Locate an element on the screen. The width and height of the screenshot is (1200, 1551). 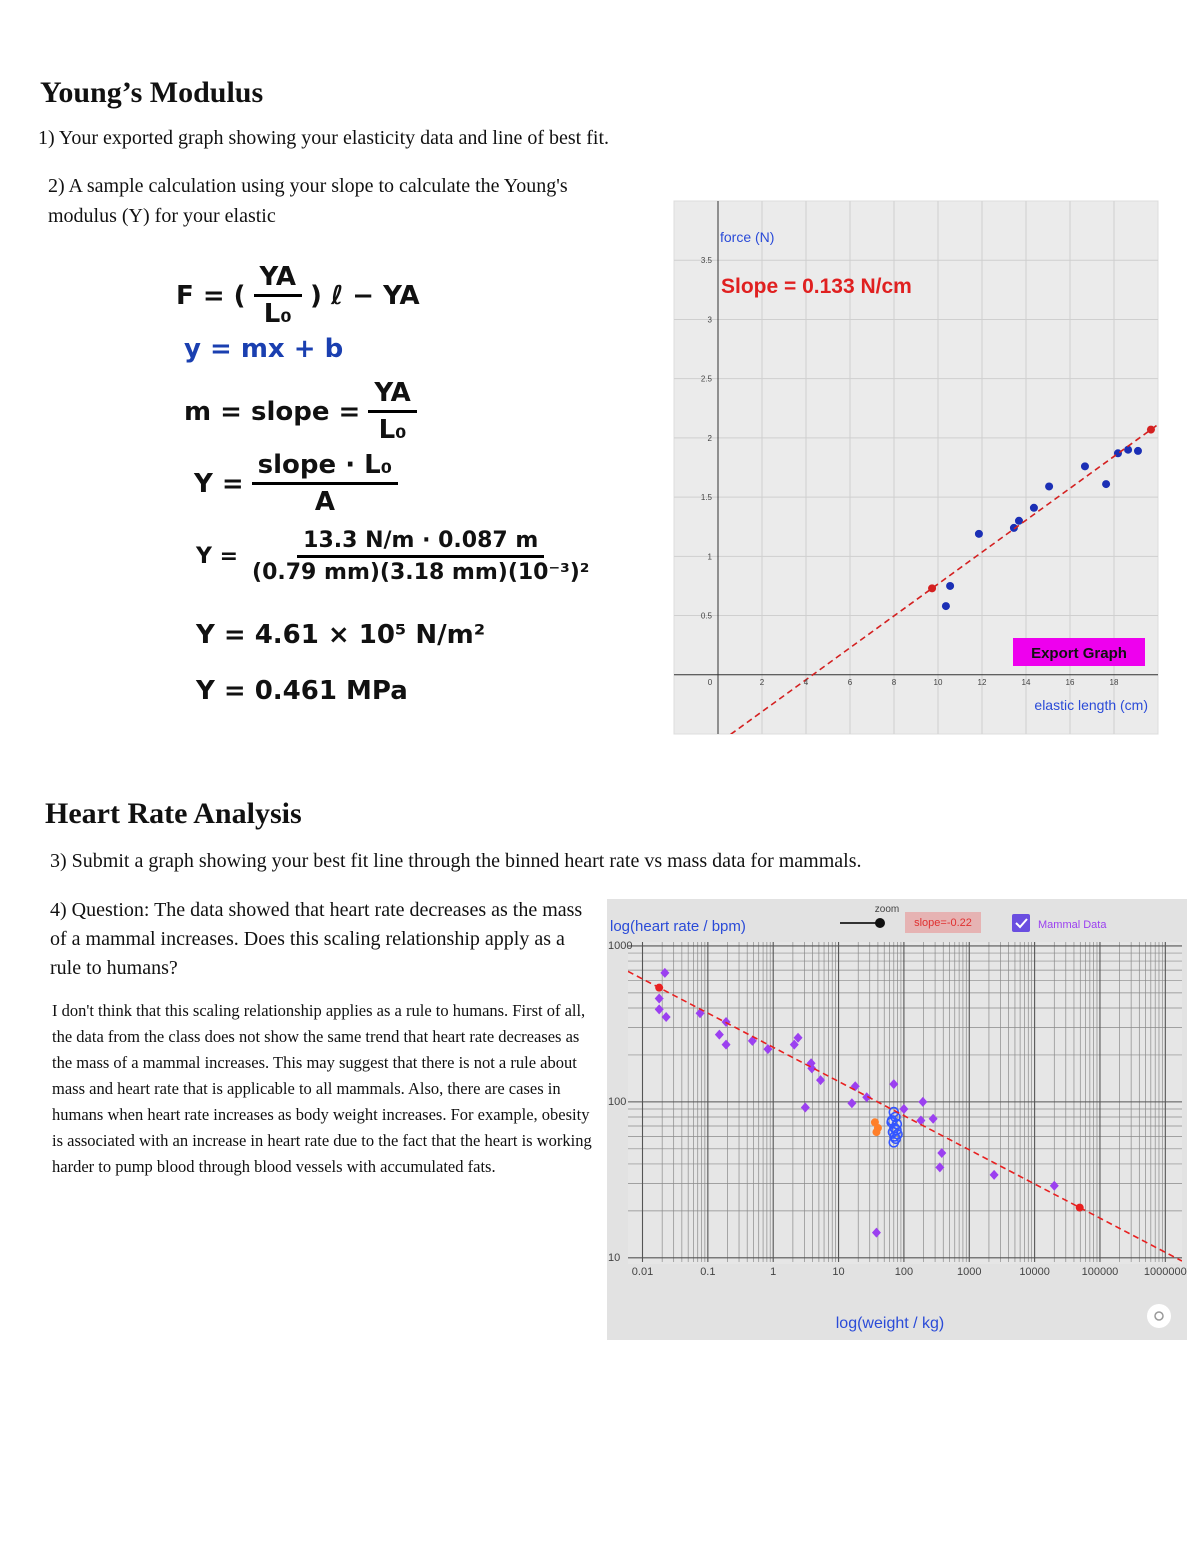
y-tick-label: 3.5 is located at coordinates (707, 260).